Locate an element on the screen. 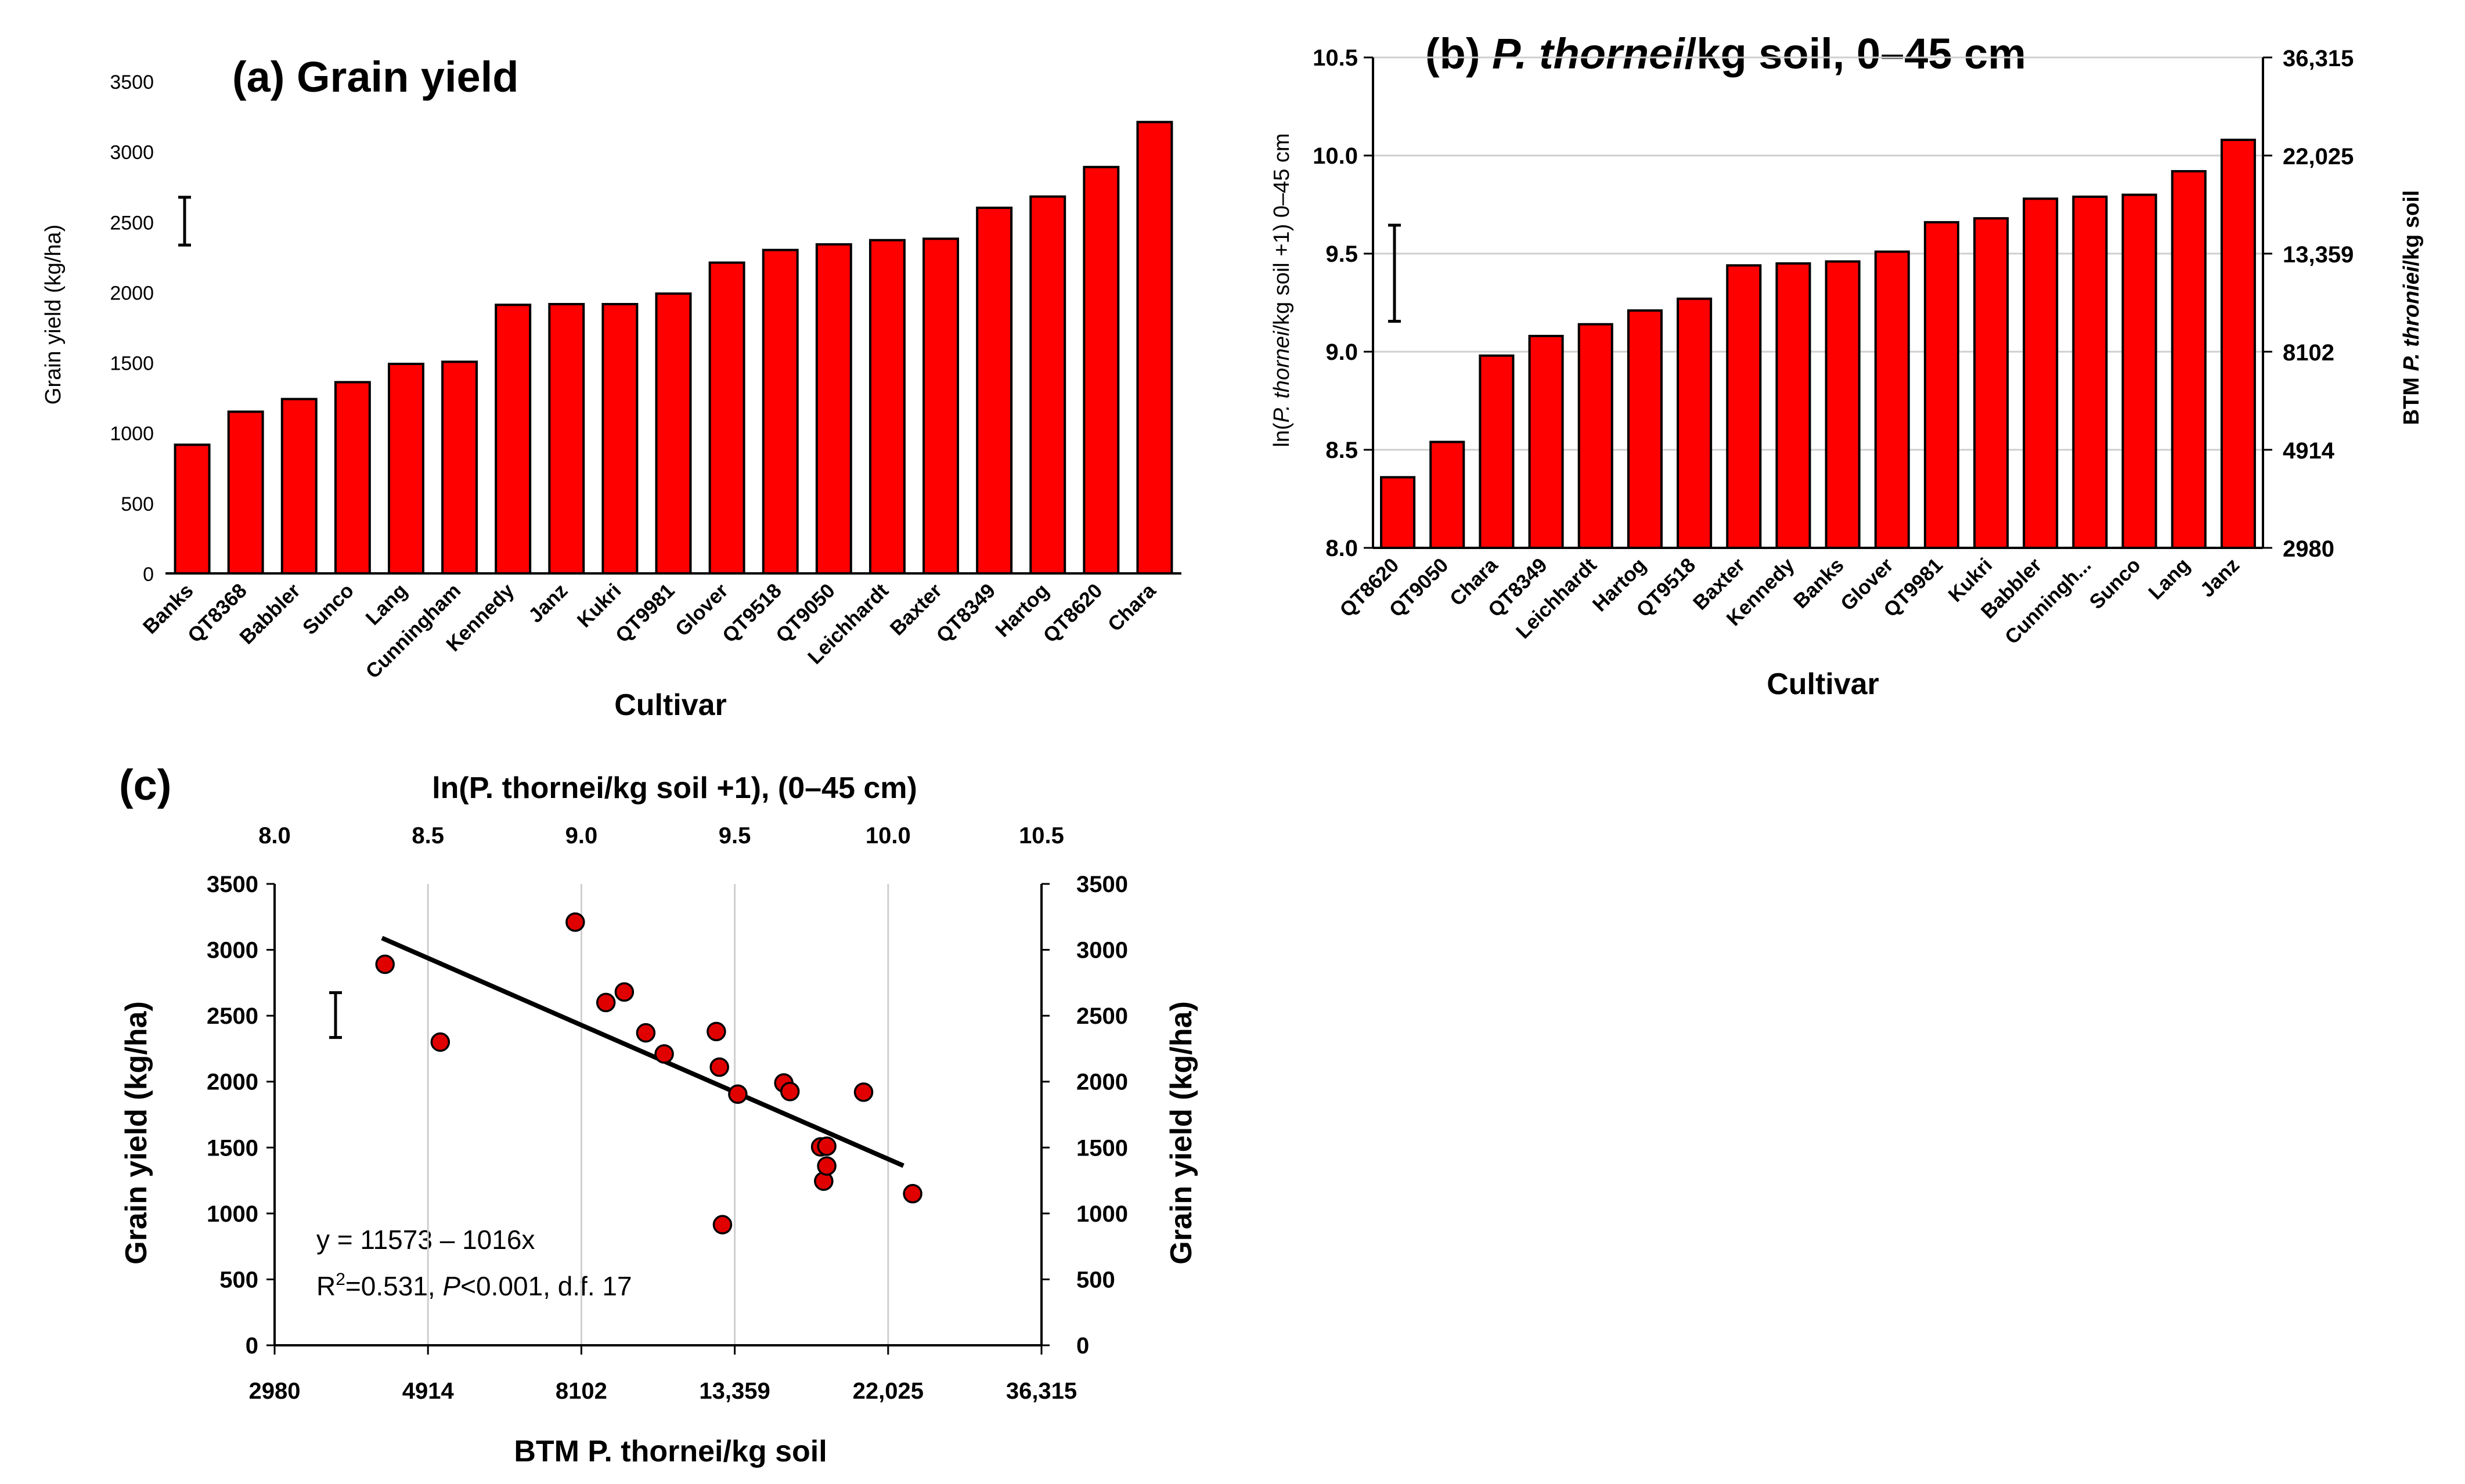 The height and width of the screenshot is (1484, 2465). panel-a-category-label: Sunco is located at coordinates (328, 609).